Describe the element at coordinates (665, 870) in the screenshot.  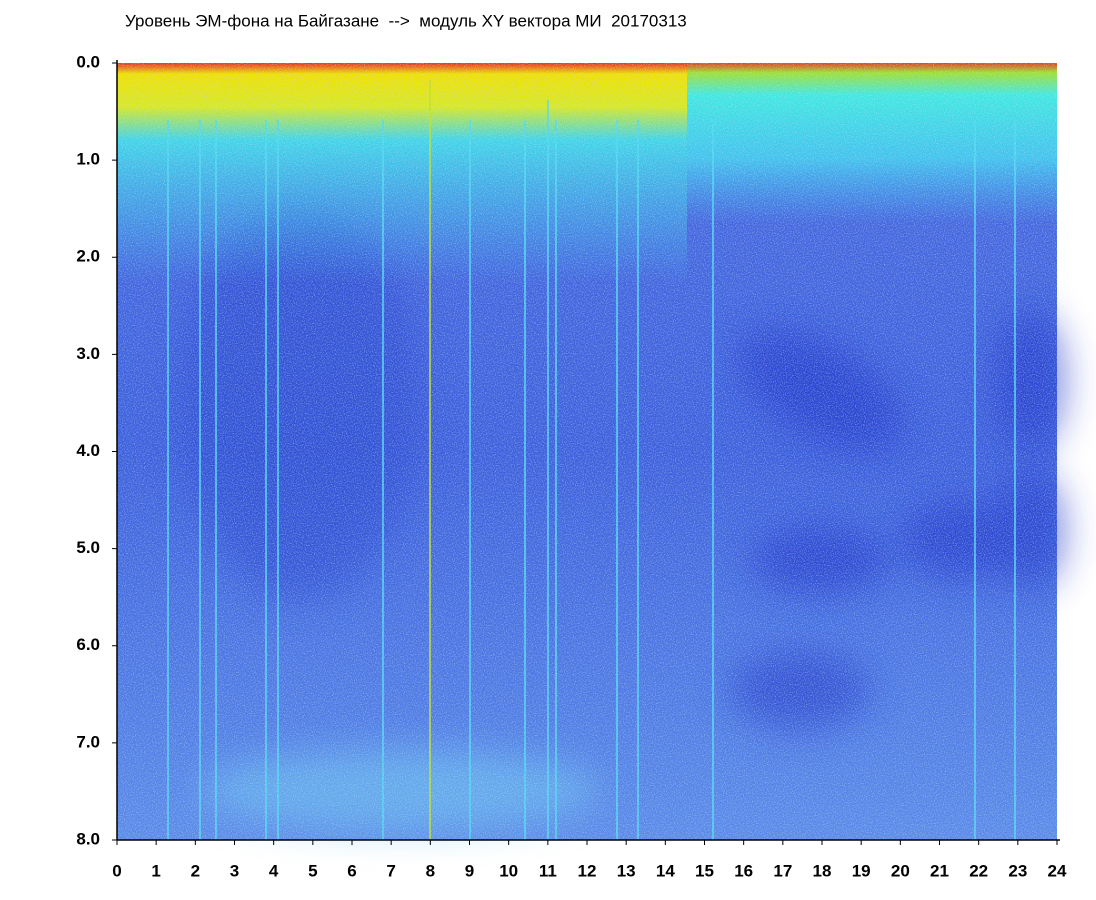
I see `x-tick-label: 14` at that location.